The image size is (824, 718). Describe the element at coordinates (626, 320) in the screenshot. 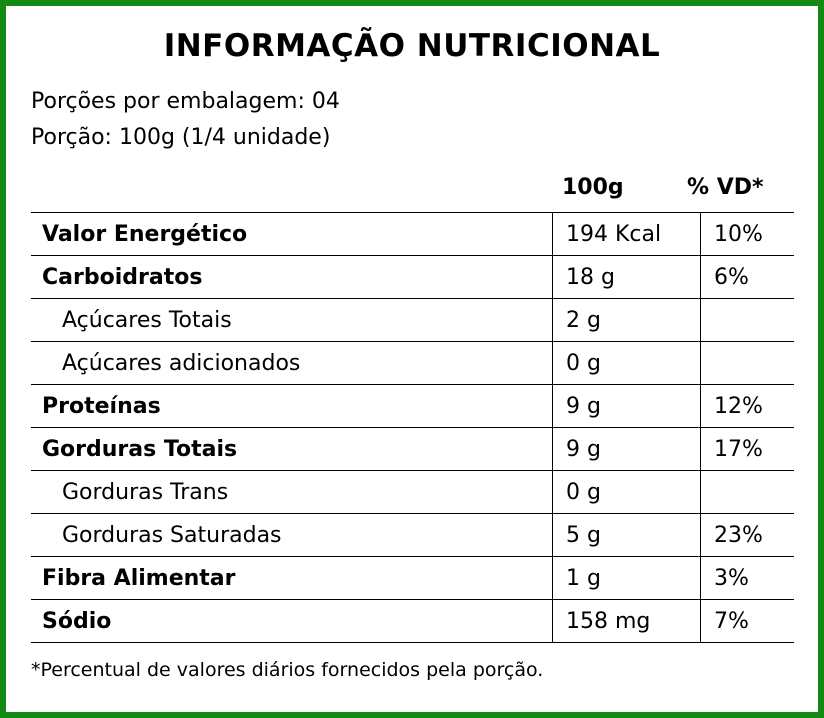

I see `nutrient-amount: 2 g` at that location.